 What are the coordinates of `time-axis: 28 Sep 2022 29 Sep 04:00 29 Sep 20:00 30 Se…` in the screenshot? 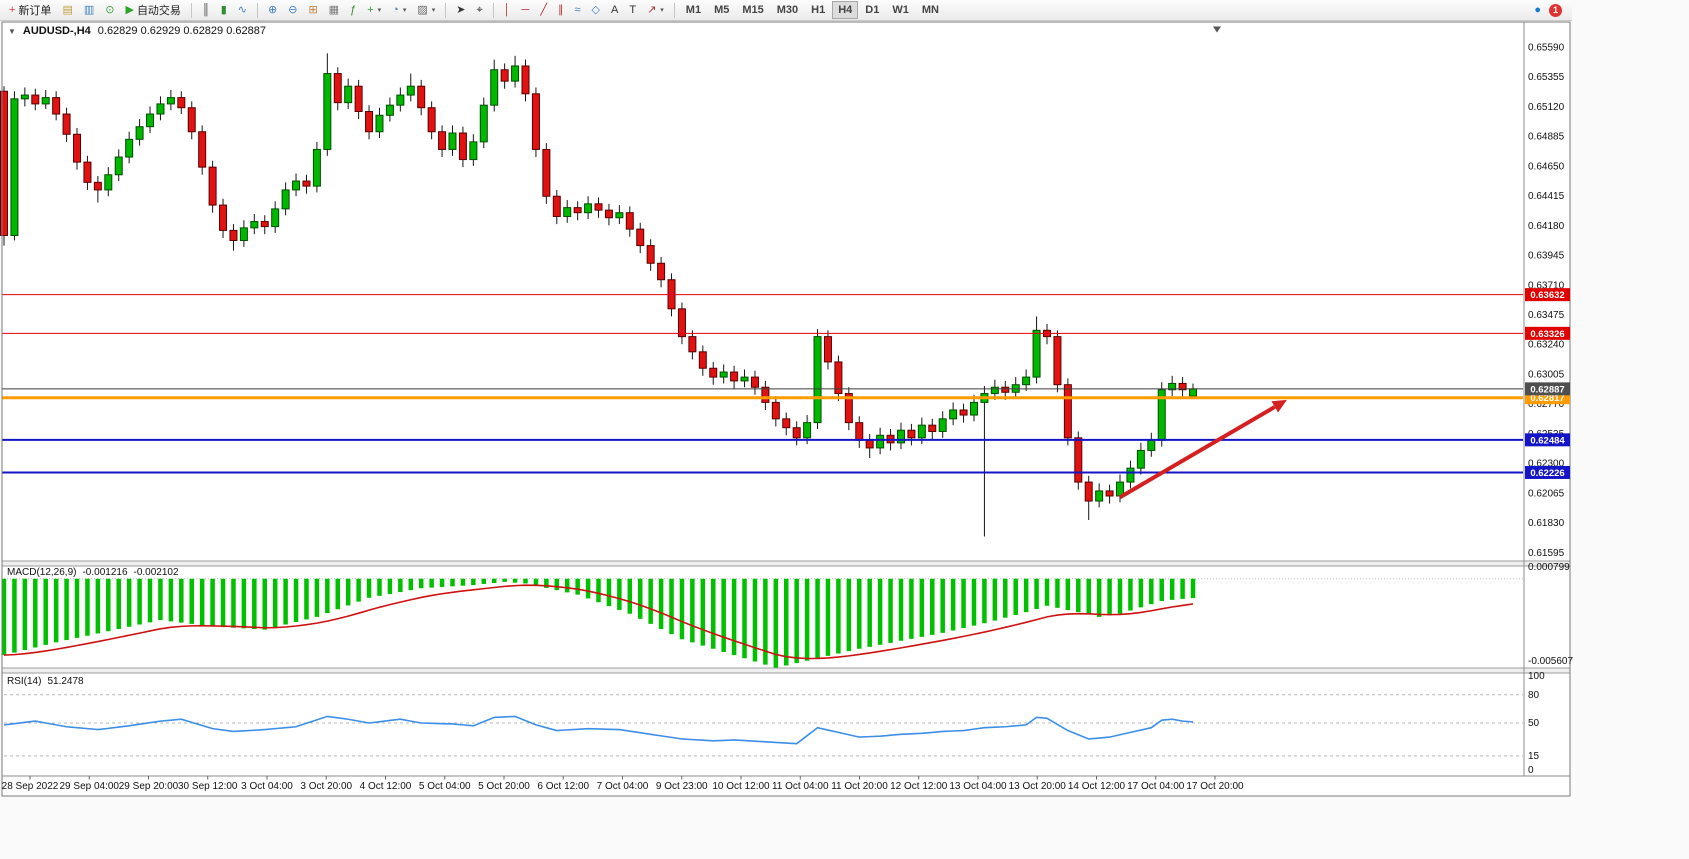 It's located at (623, 784).